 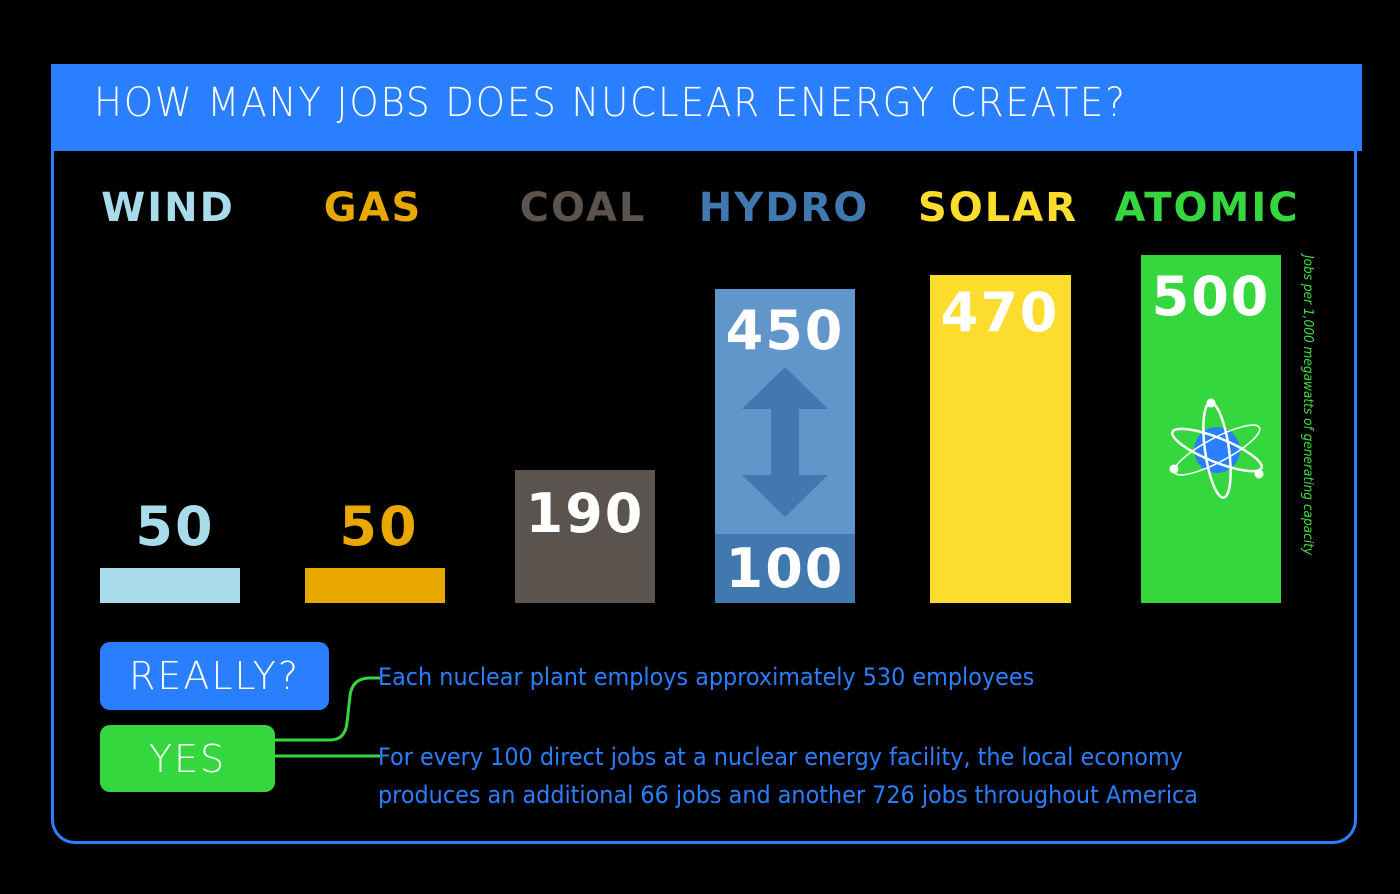 What do you see at coordinates (379, 526) in the screenshot?
I see `value-gas: 50` at bounding box center [379, 526].